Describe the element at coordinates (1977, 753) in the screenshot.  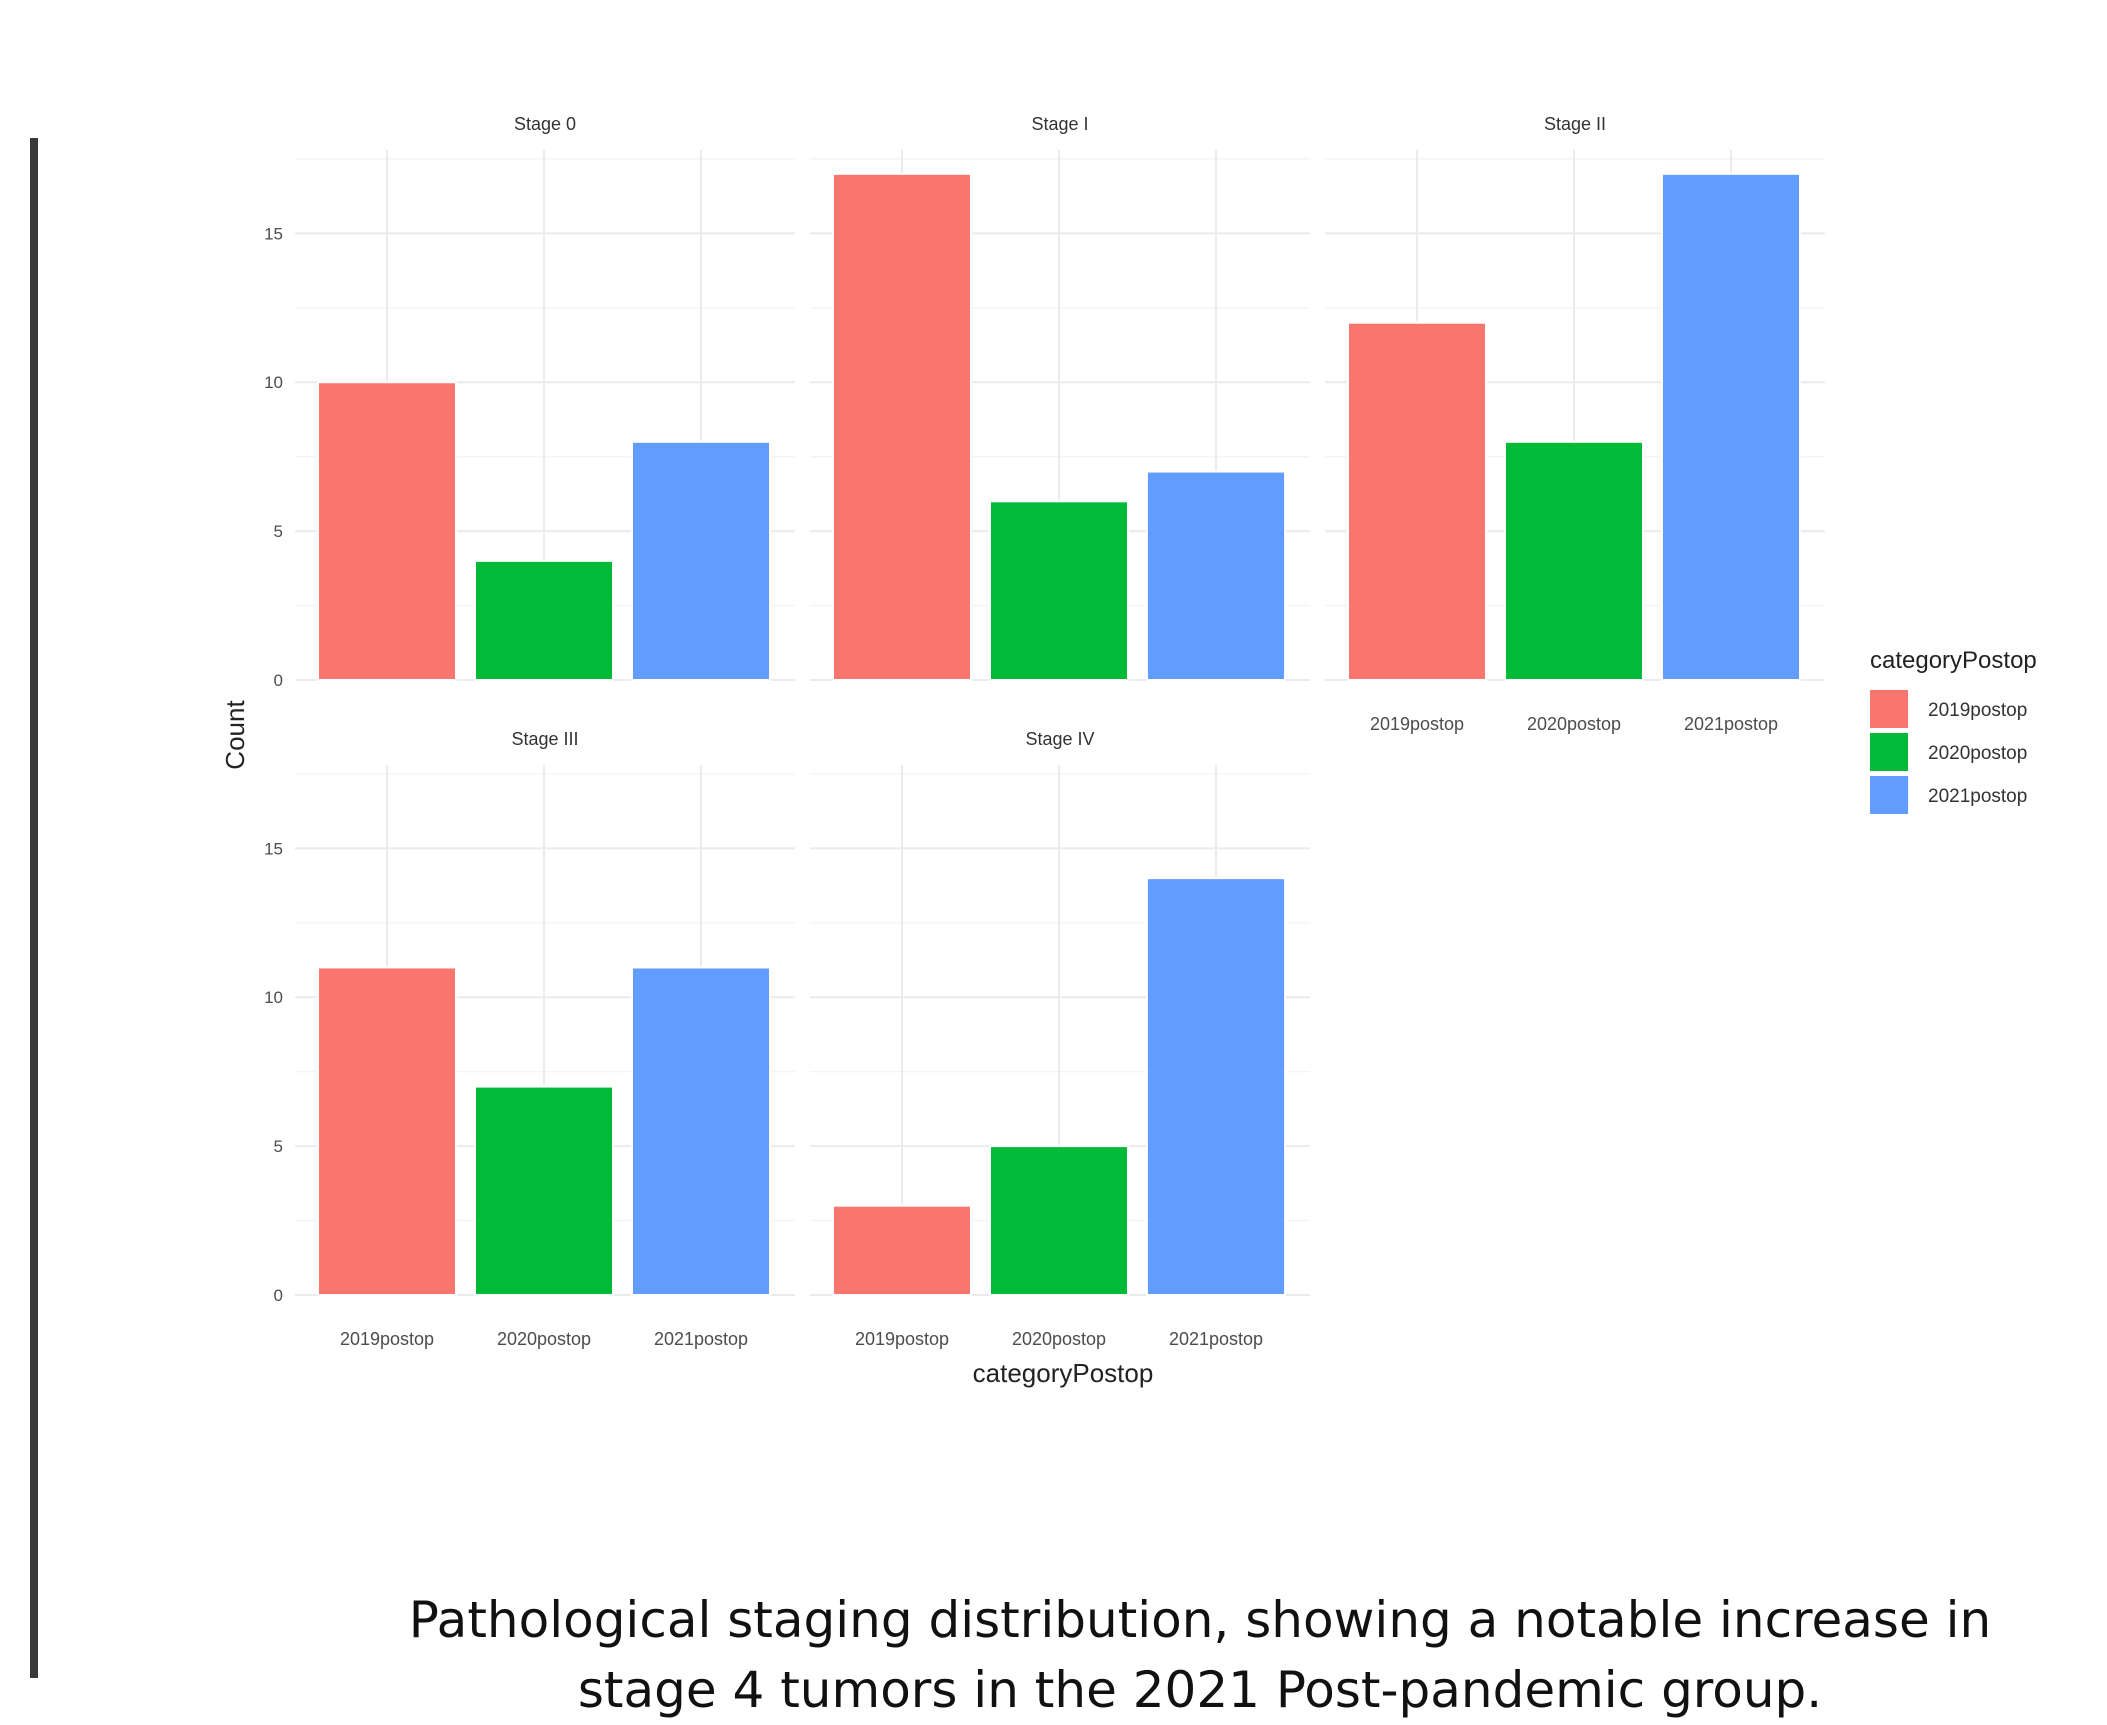
I see `legend-label: 2020postop` at that location.